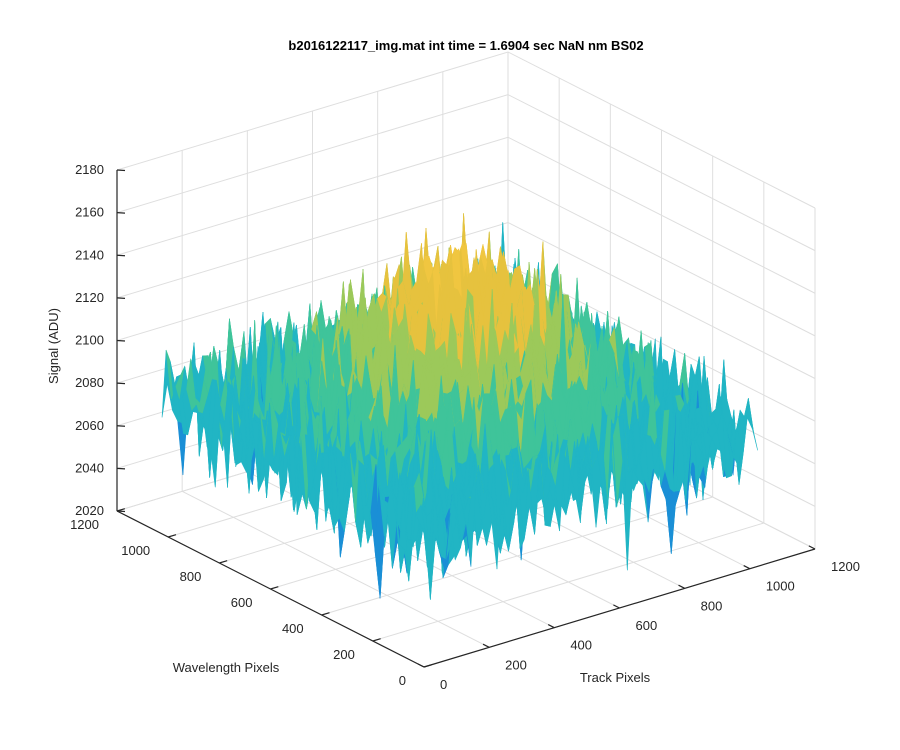 The image size is (900, 750). What do you see at coordinates (135, 550) in the screenshot?
I see `y-tick-label: 1000` at bounding box center [135, 550].